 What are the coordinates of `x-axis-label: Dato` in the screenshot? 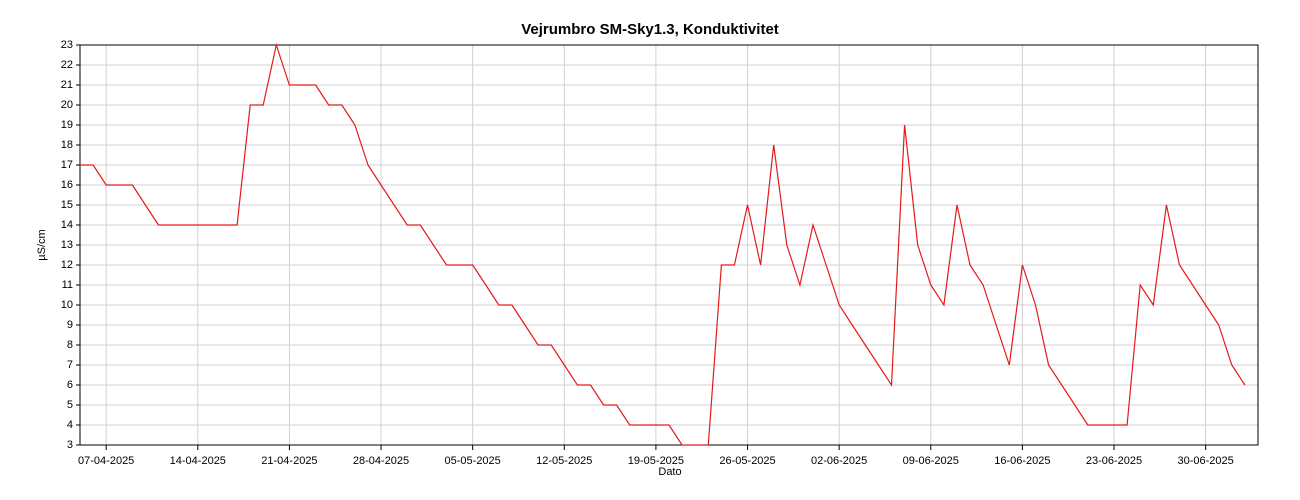 It's located at (669, 472).